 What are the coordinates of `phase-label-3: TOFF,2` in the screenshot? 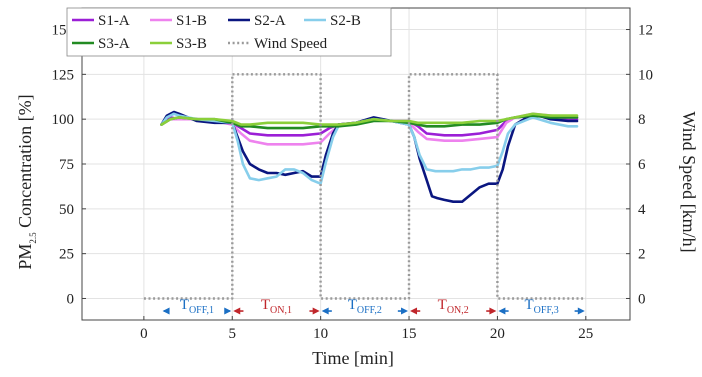 It's located at (365, 306).